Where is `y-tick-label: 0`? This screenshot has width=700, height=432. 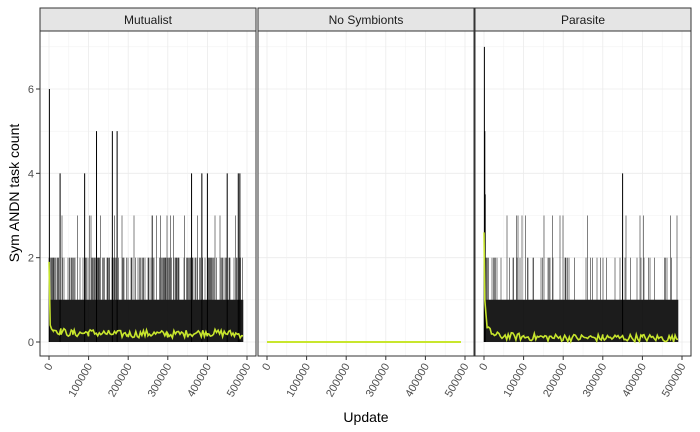 y-tick-label: 0 is located at coordinates (31, 343).